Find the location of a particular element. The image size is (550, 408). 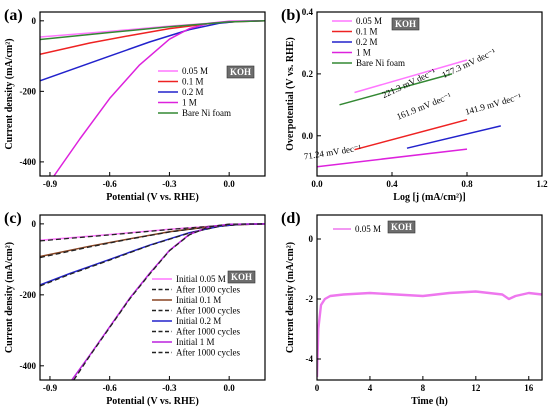

panel-label: (a) is located at coordinates (13, 15).